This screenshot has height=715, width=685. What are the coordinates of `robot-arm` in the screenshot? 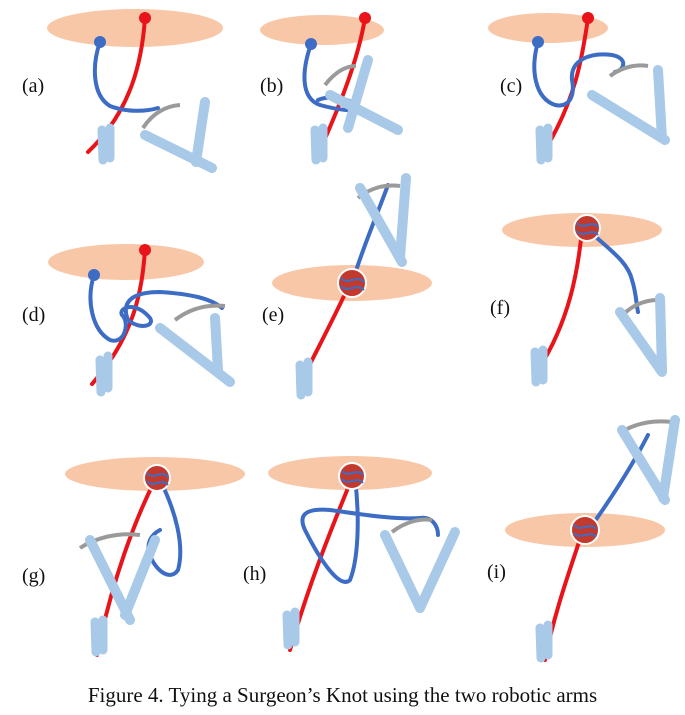 It's located at (122, 580).